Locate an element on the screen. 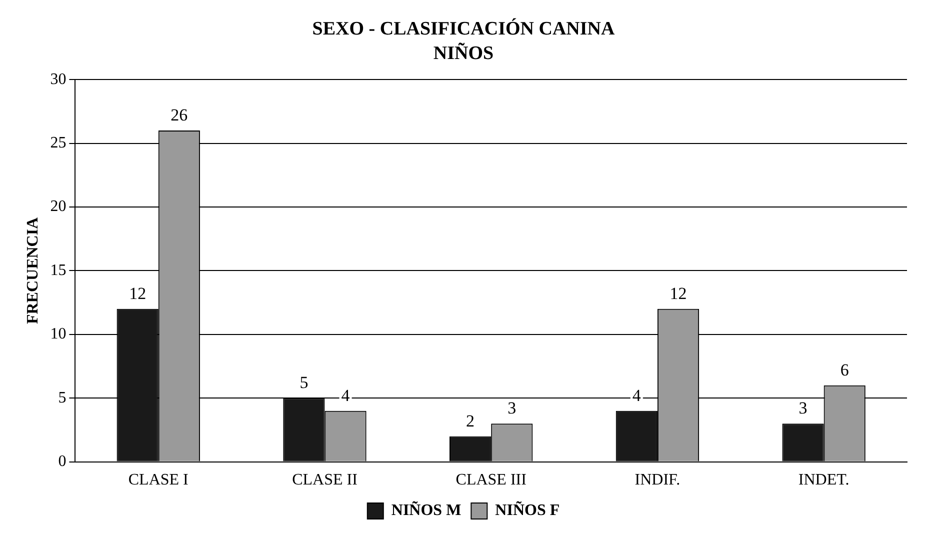 Image resolution: width=935 pixels, height=539 pixels. x-tick-label: INDIF. is located at coordinates (657, 480).